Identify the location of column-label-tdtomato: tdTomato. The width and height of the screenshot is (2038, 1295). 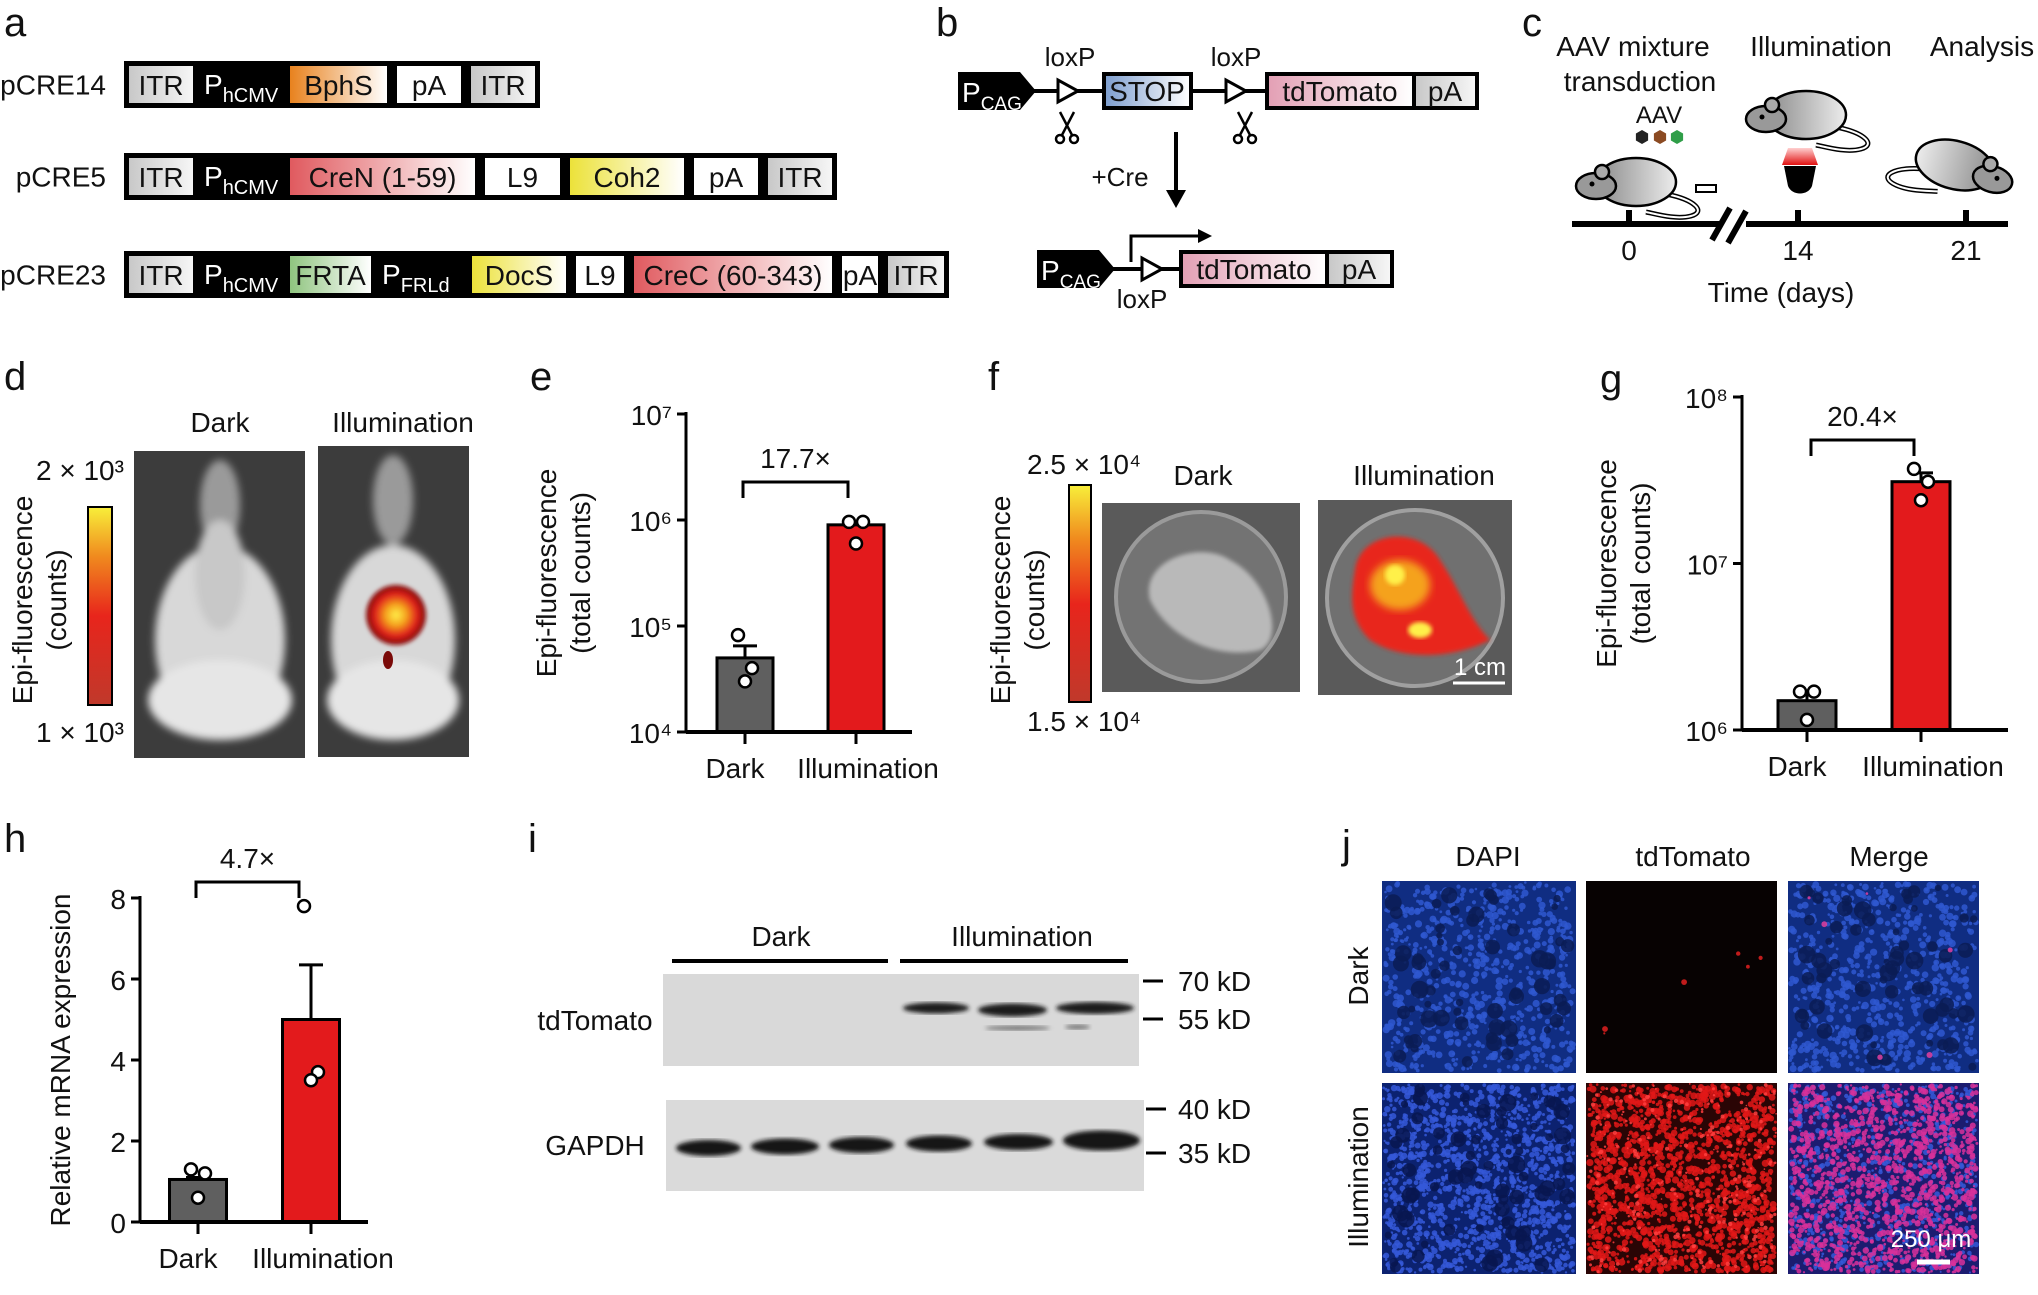
(1692, 856).